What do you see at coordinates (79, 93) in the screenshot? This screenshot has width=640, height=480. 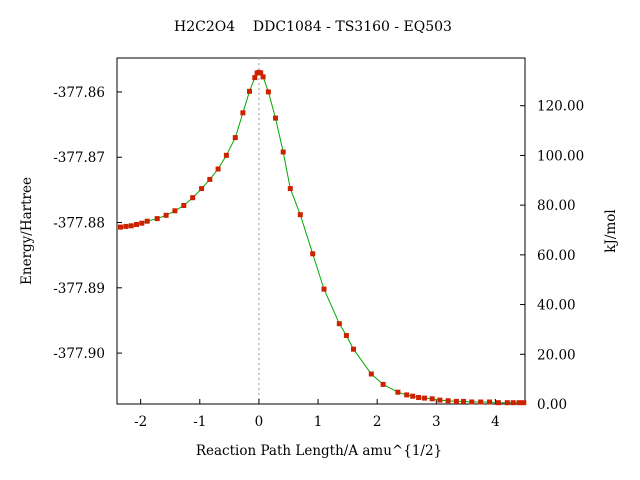 I see `left-tick-label: -377.86` at bounding box center [79, 93].